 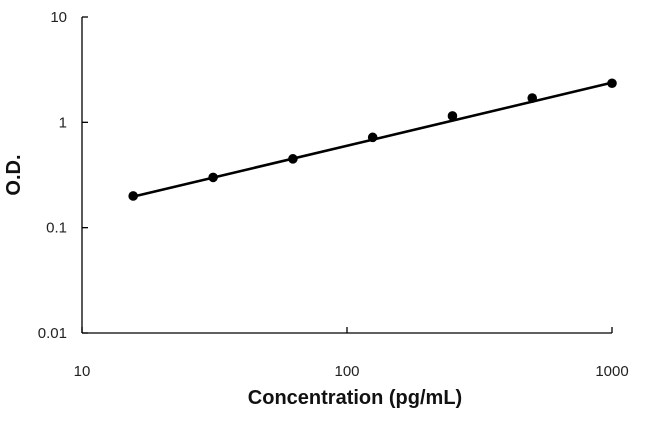 What do you see at coordinates (63, 122) in the screenshot?
I see `y-tick-label: 1` at bounding box center [63, 122].